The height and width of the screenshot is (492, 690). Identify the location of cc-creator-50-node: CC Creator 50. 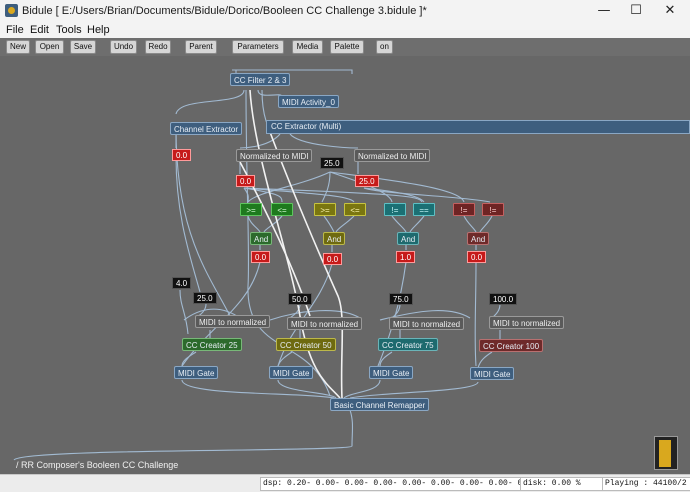
(306, 344).